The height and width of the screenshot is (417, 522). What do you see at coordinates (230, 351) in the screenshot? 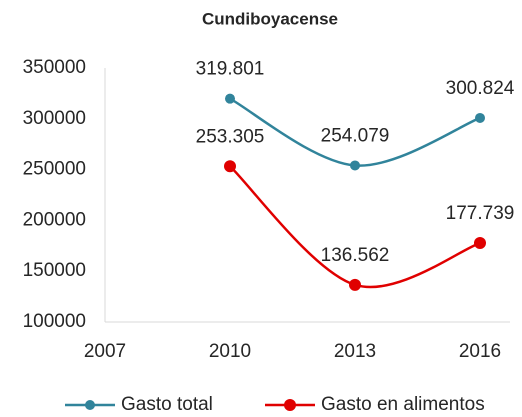
I see `x-tick-label: 2010` at bounding box center [230, 351].